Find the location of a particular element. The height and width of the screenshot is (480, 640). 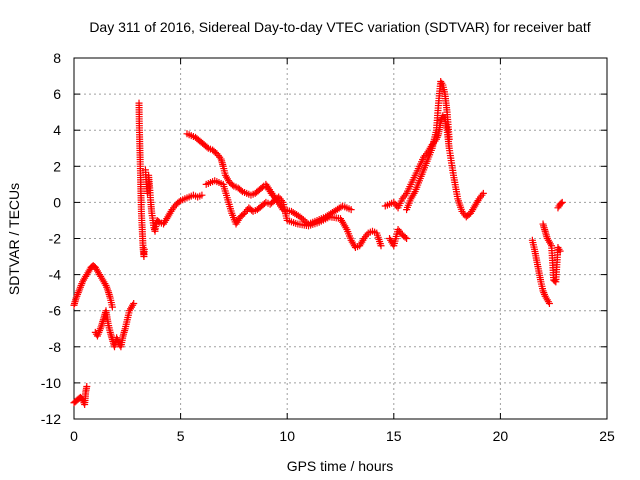

y-tick-label: -8 is located at coordinates (55, 347).